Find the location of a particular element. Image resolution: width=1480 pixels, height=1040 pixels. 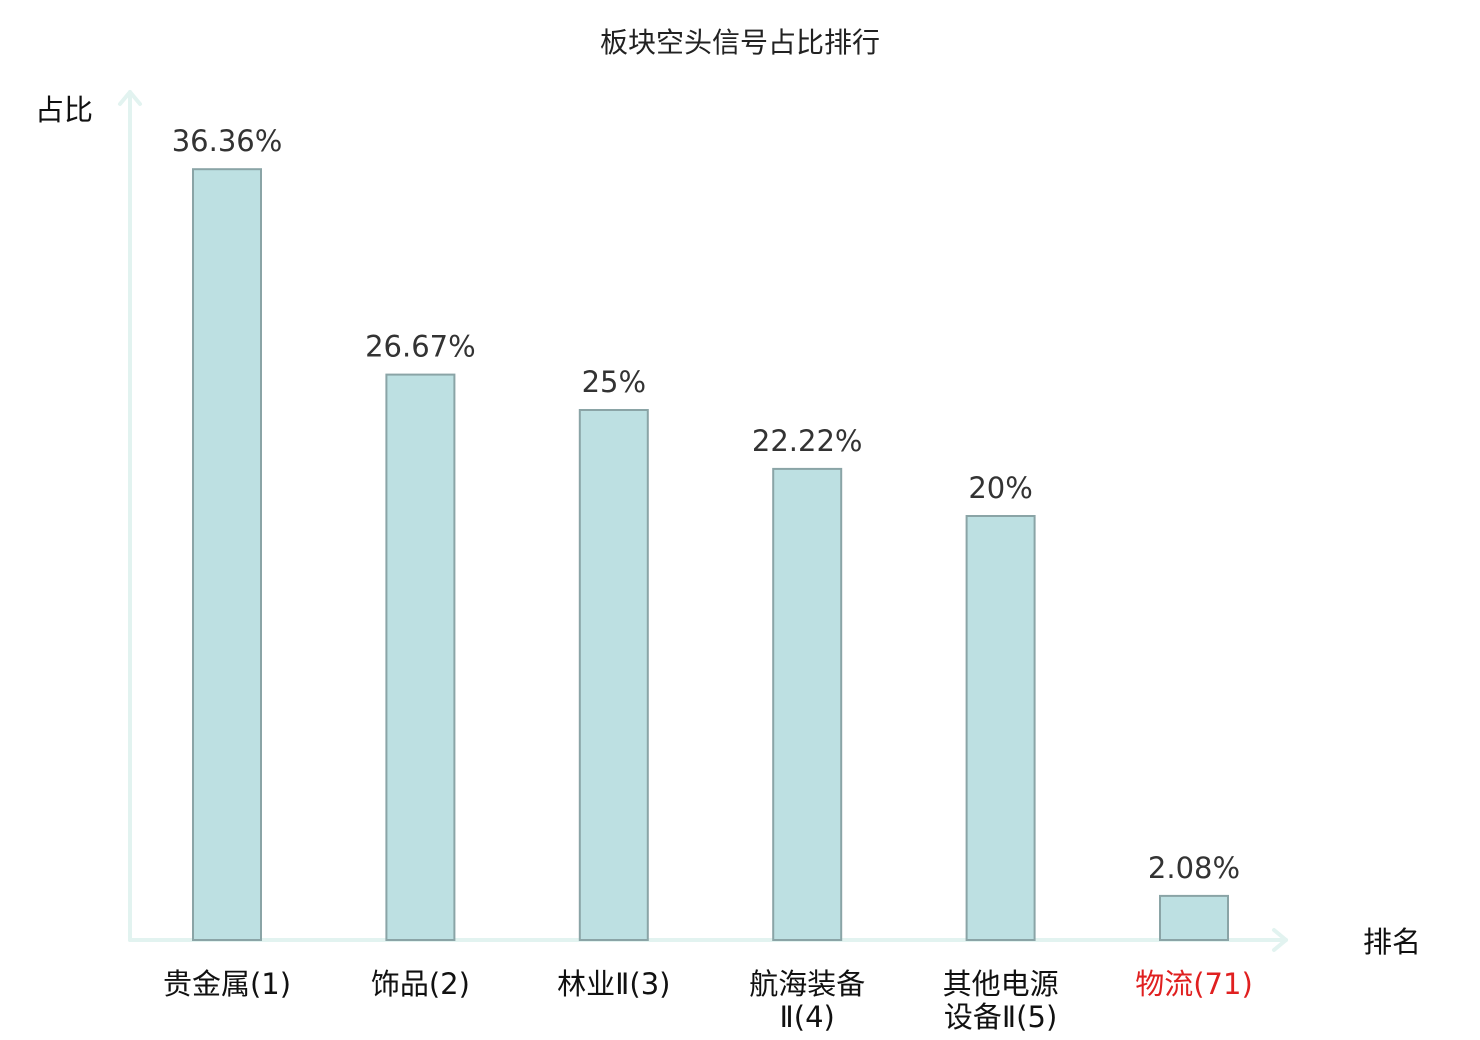

x-tick-label-line: 航海装备 is located at coordinates (807, 984).